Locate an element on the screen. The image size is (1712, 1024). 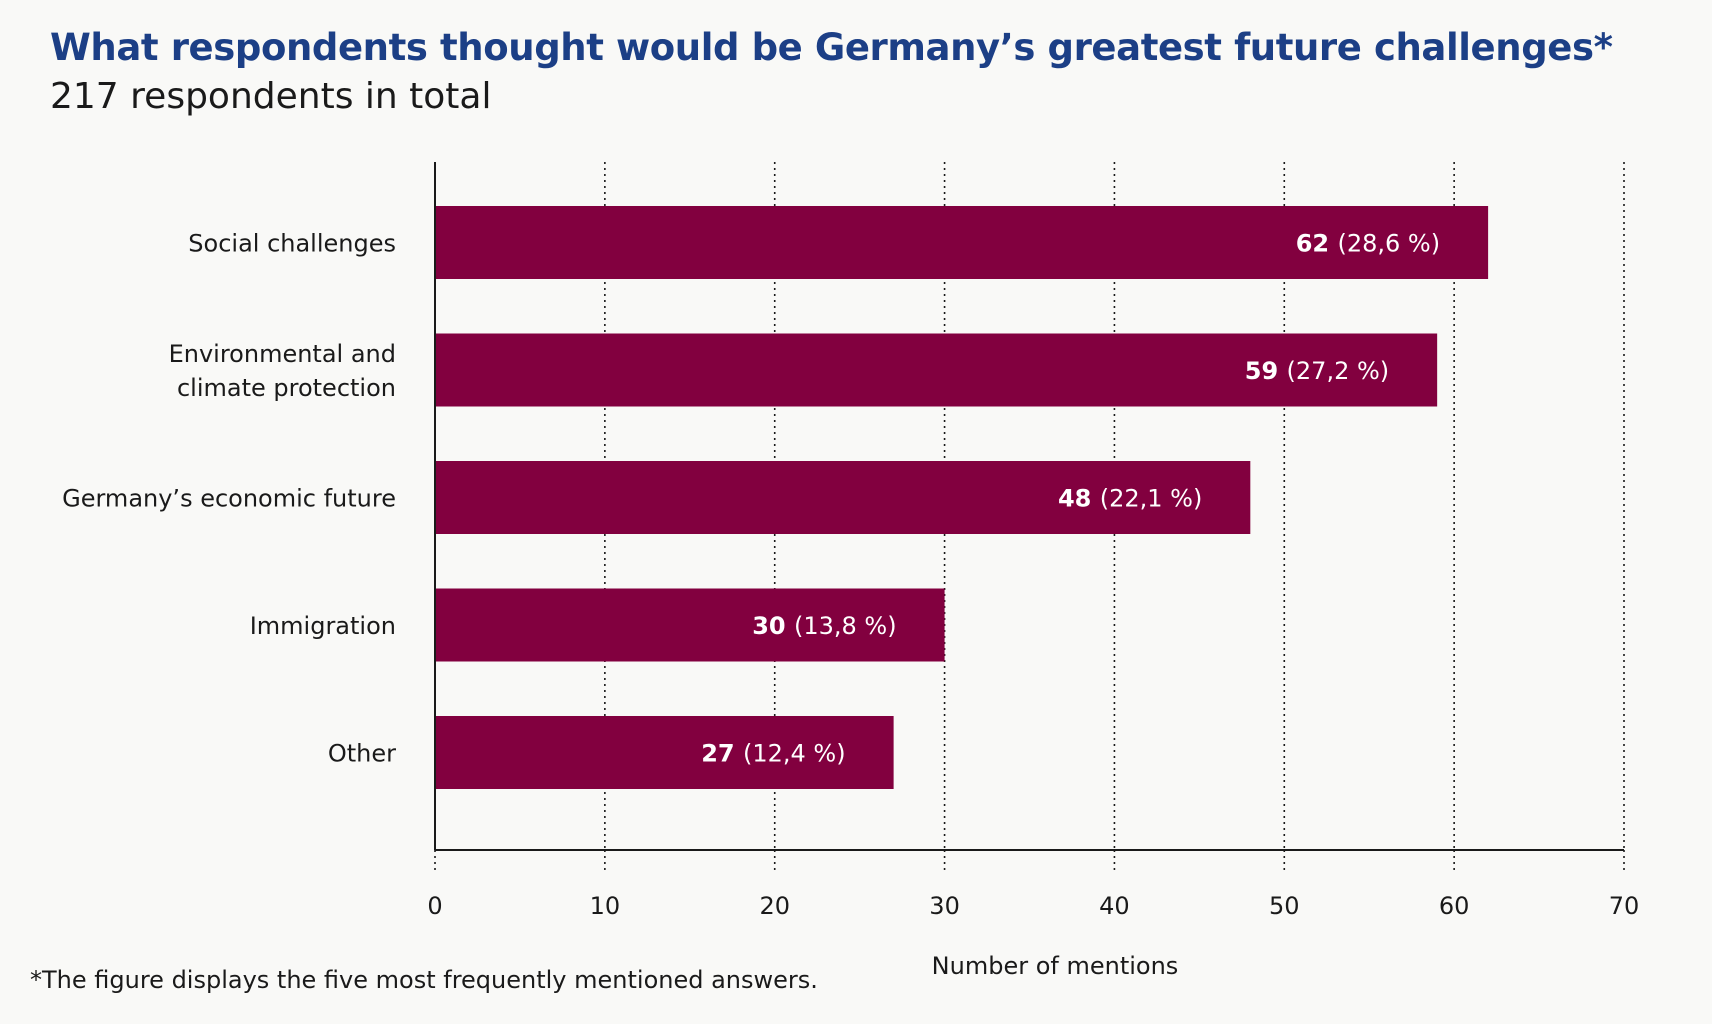
data-label: 30 (13,8 %) is located at coordinates (824, 626).